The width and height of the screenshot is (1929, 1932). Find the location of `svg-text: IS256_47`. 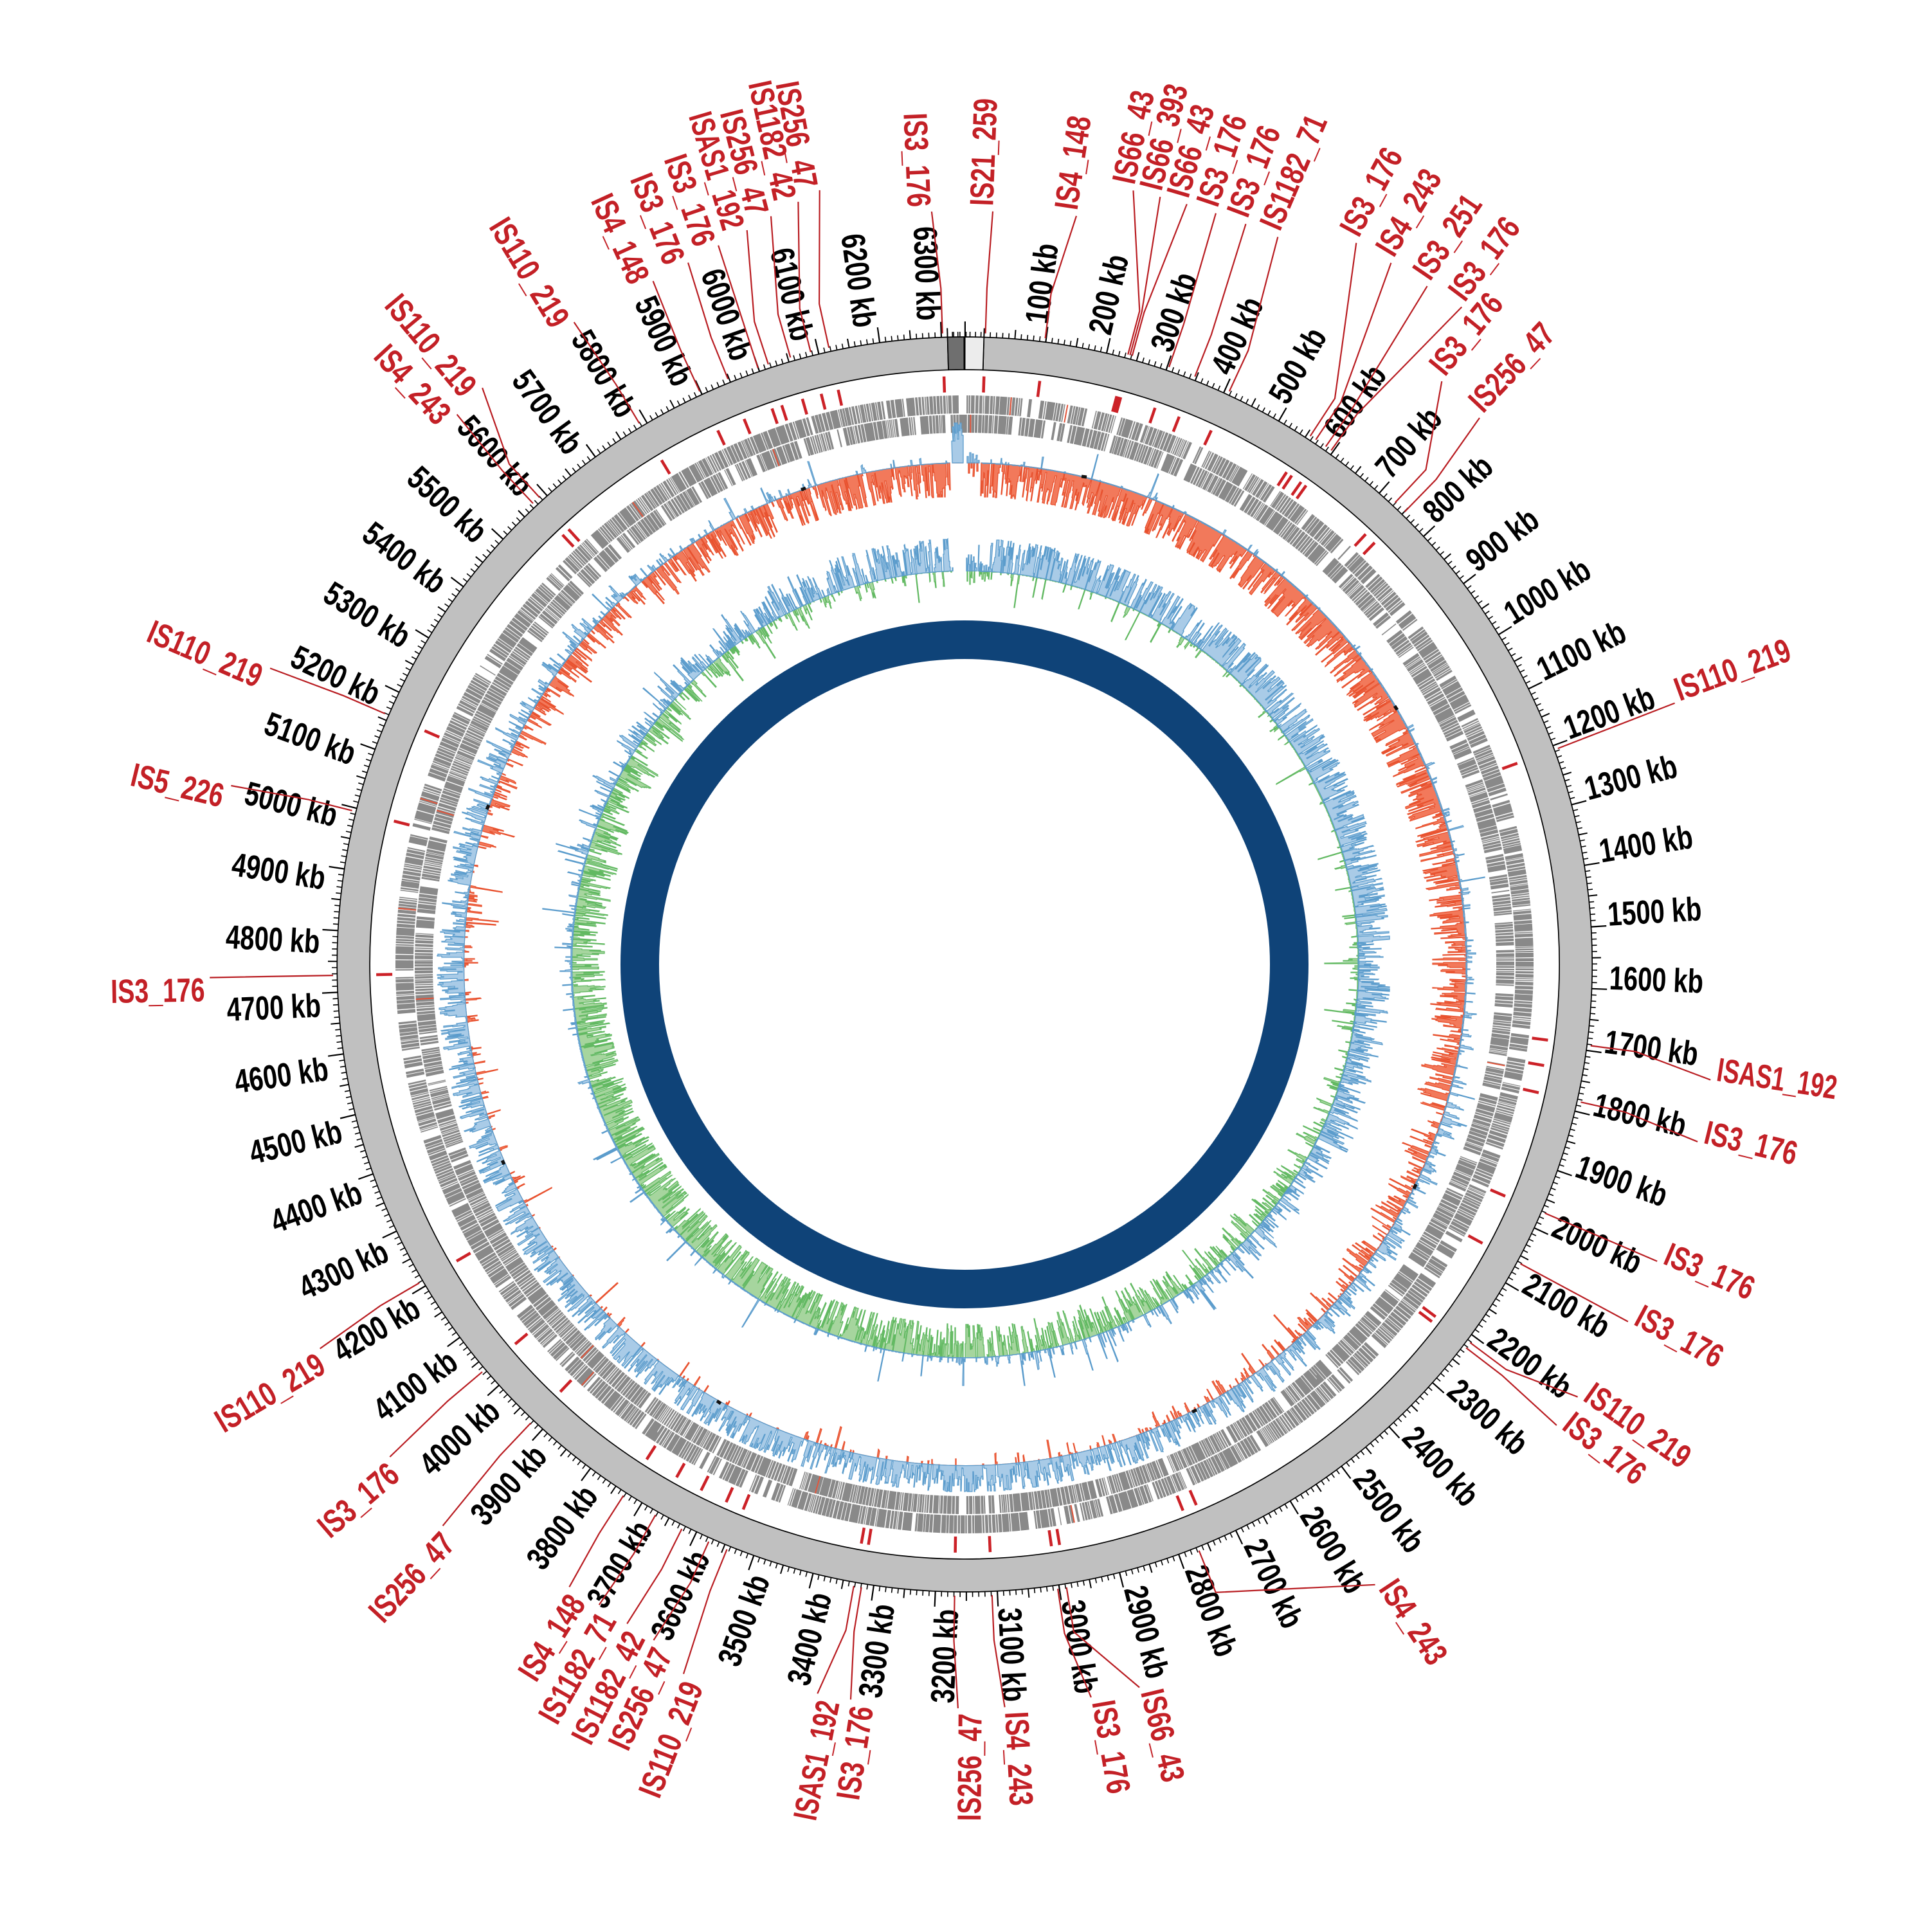

svg-text: IS256_47 is located at coordinates (970, 1767).